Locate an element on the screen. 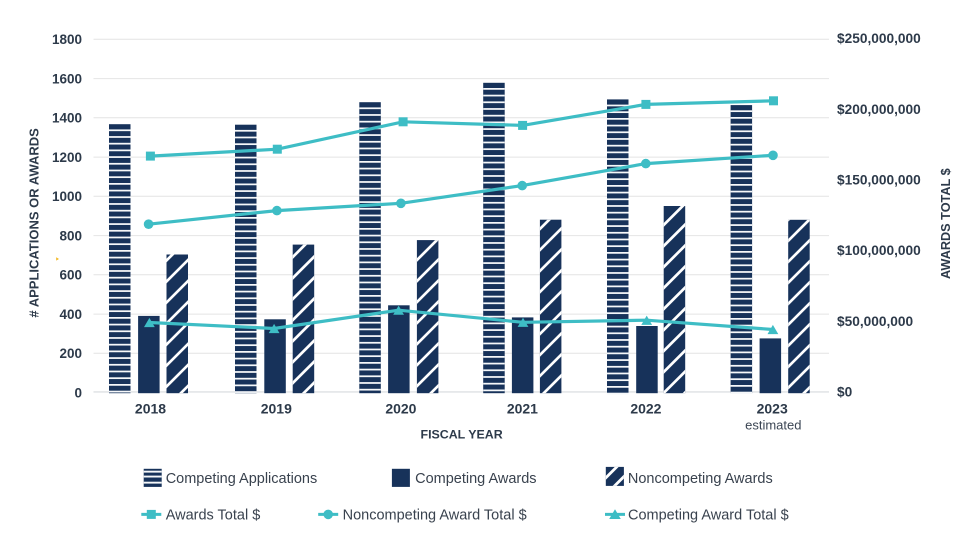 The image size is (970, 556). svg-text: Awards Total $ is located at coordinates (213, 516).